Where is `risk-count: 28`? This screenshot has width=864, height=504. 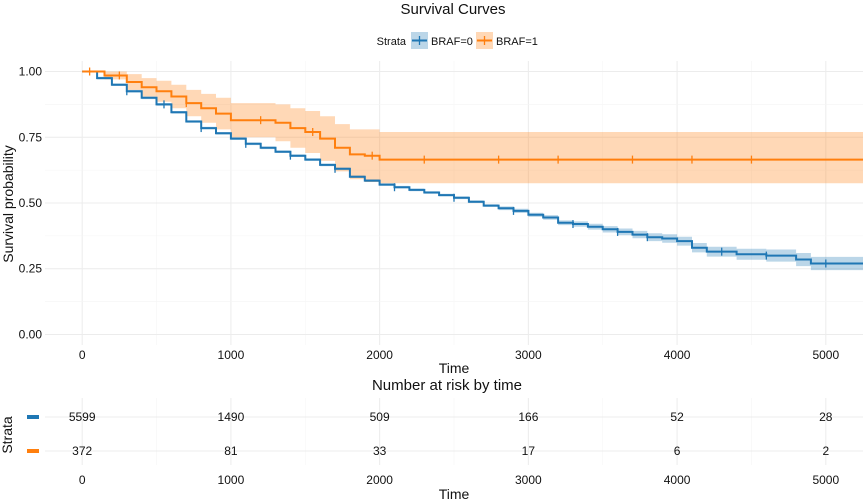
risk-count: 28 is located at coordinates (826, 417).